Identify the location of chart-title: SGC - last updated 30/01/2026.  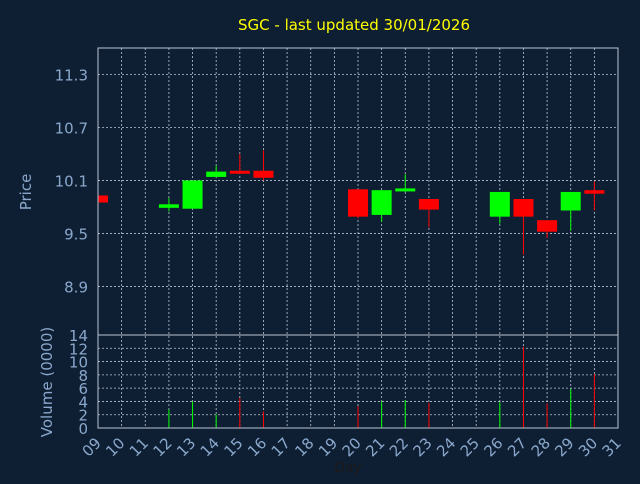
(354, 25).